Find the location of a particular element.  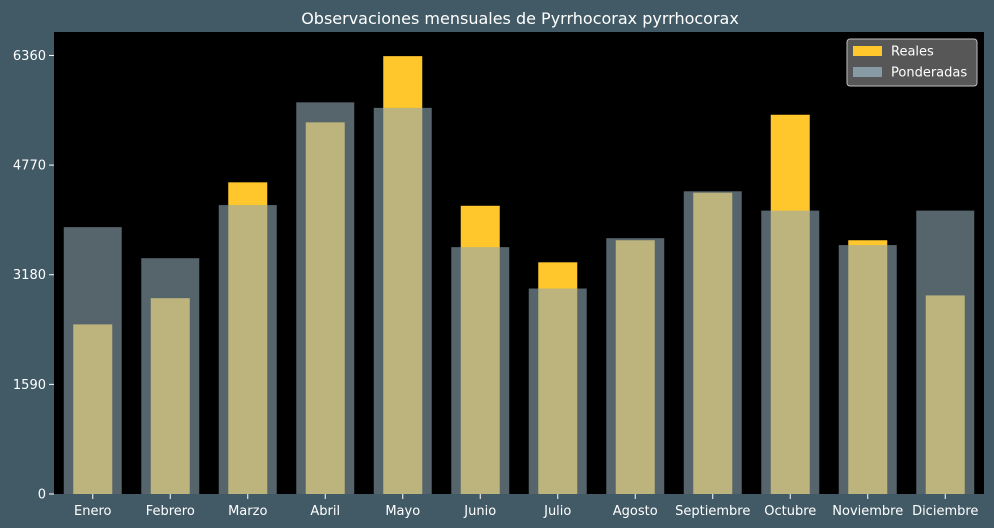

x-tick-label-5: Junio is located at coordinates (479, 511).